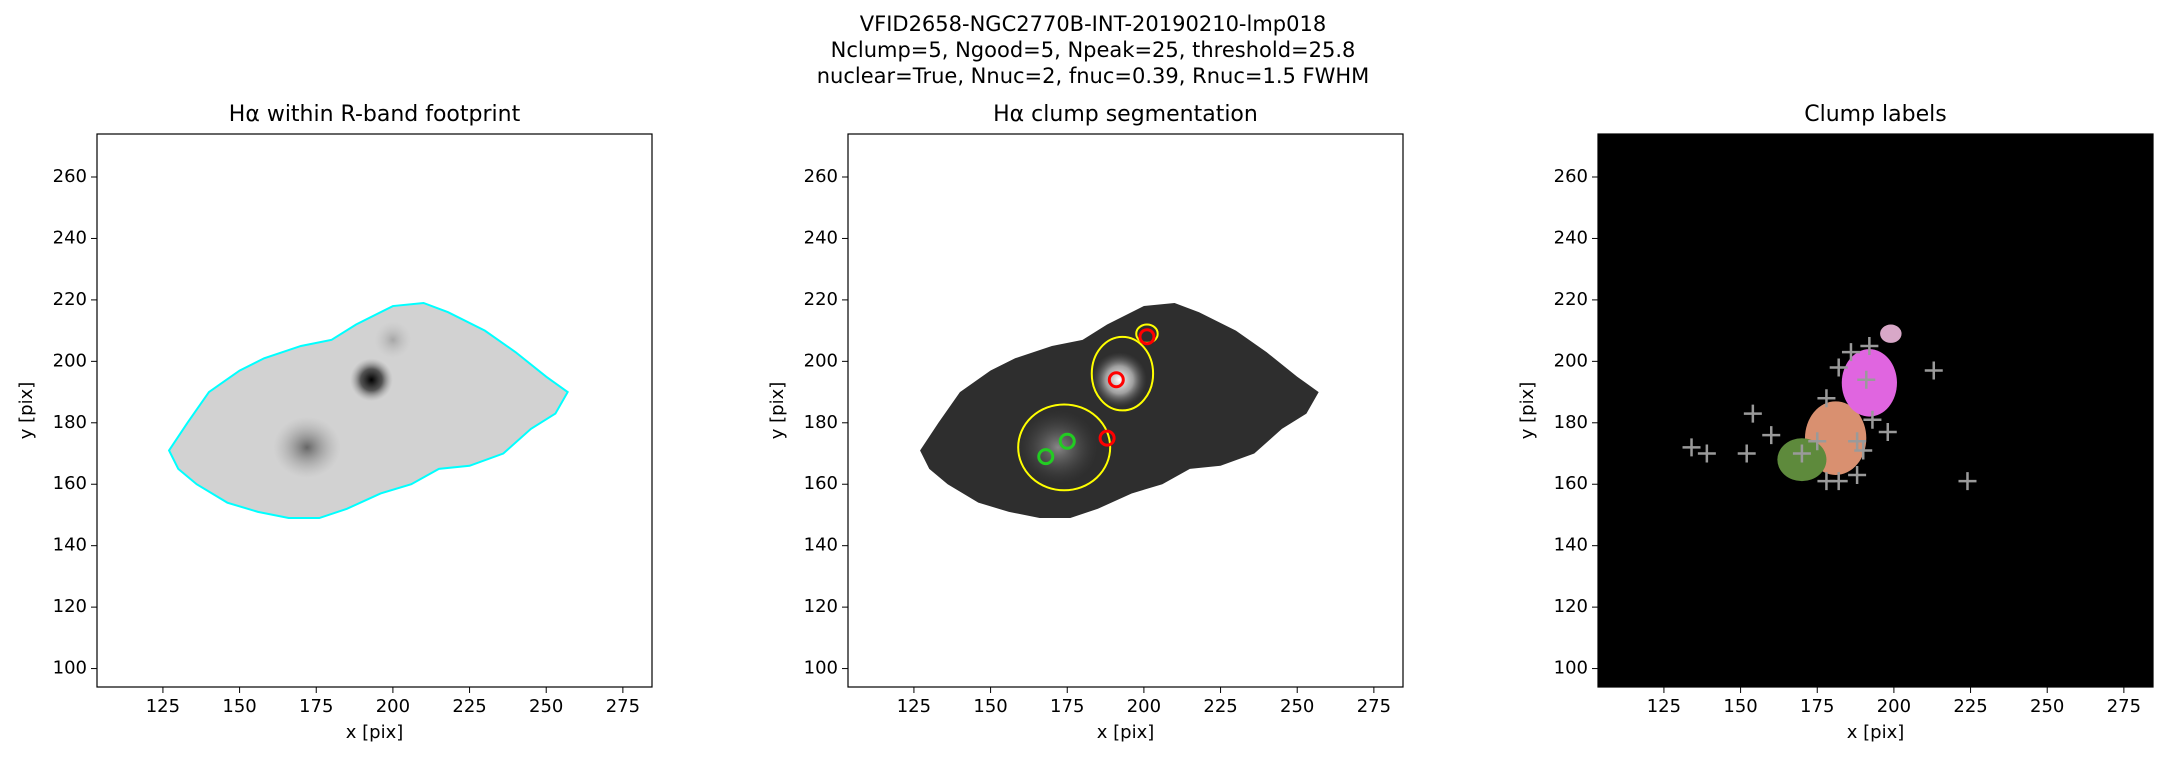 The image size is (2168, 767). Describe the element at coordinates (1875, 114) in the screenshot. I see `panel-title: Clump labels` at that location.